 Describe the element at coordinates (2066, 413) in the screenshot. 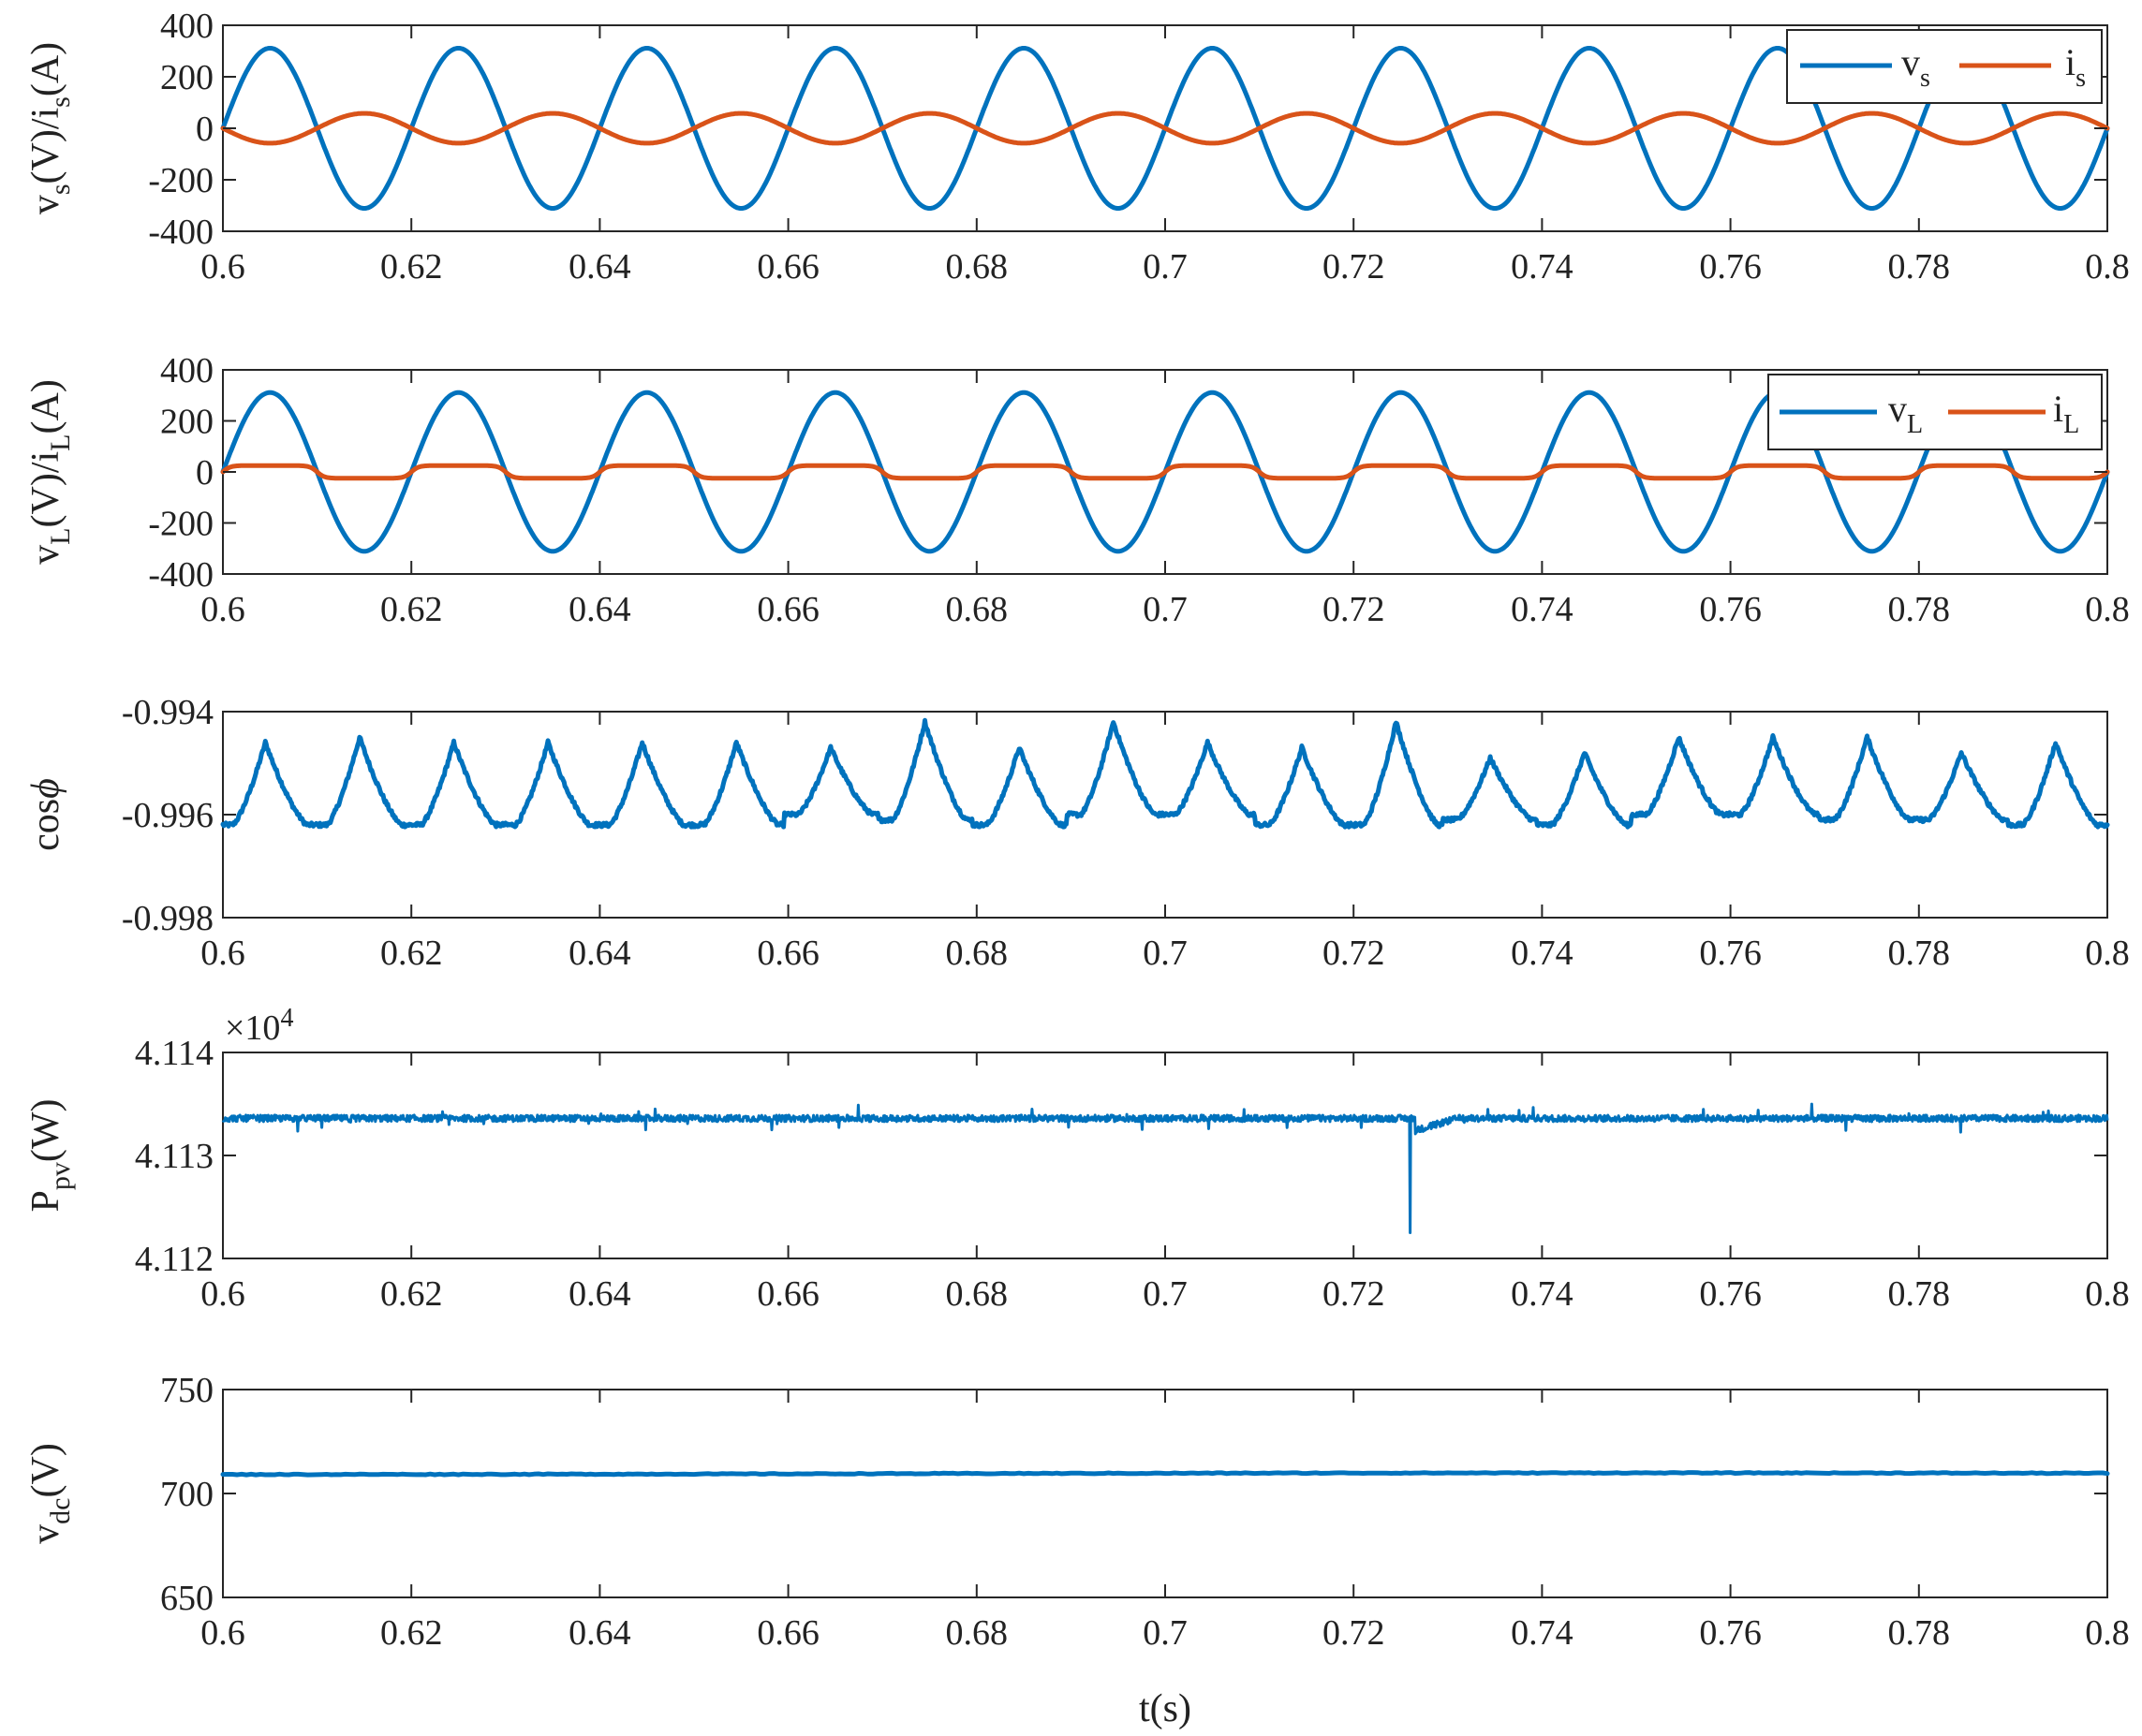

I see `panel-2-legend-label-il: iL` at that location.